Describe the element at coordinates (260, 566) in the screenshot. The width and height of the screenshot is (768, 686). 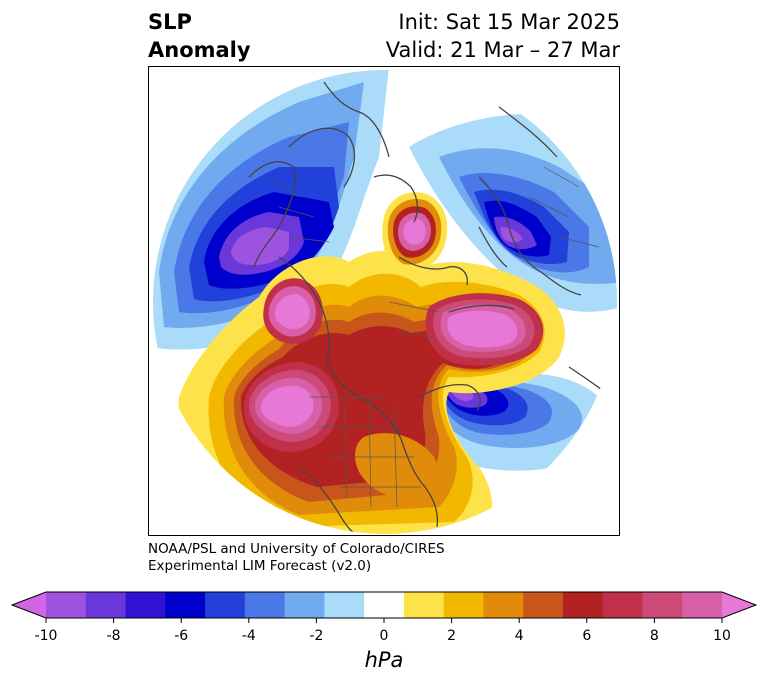
I see `credit-line-2: Experimental LIM Forecast (v2.0)` at that location.